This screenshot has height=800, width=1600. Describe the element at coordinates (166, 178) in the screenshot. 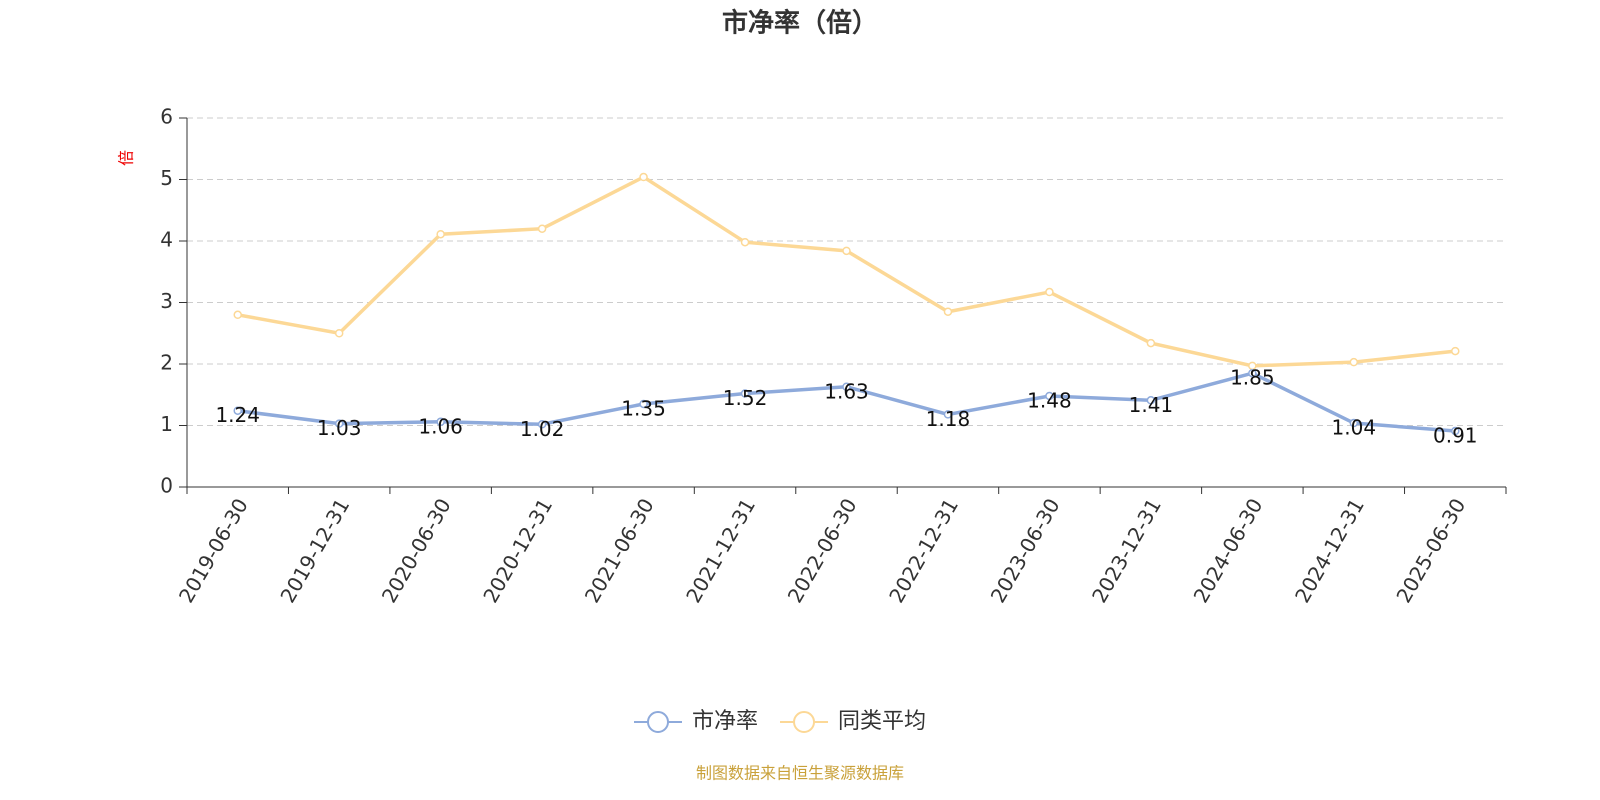

I see `y-tick-label: 5` at that location.